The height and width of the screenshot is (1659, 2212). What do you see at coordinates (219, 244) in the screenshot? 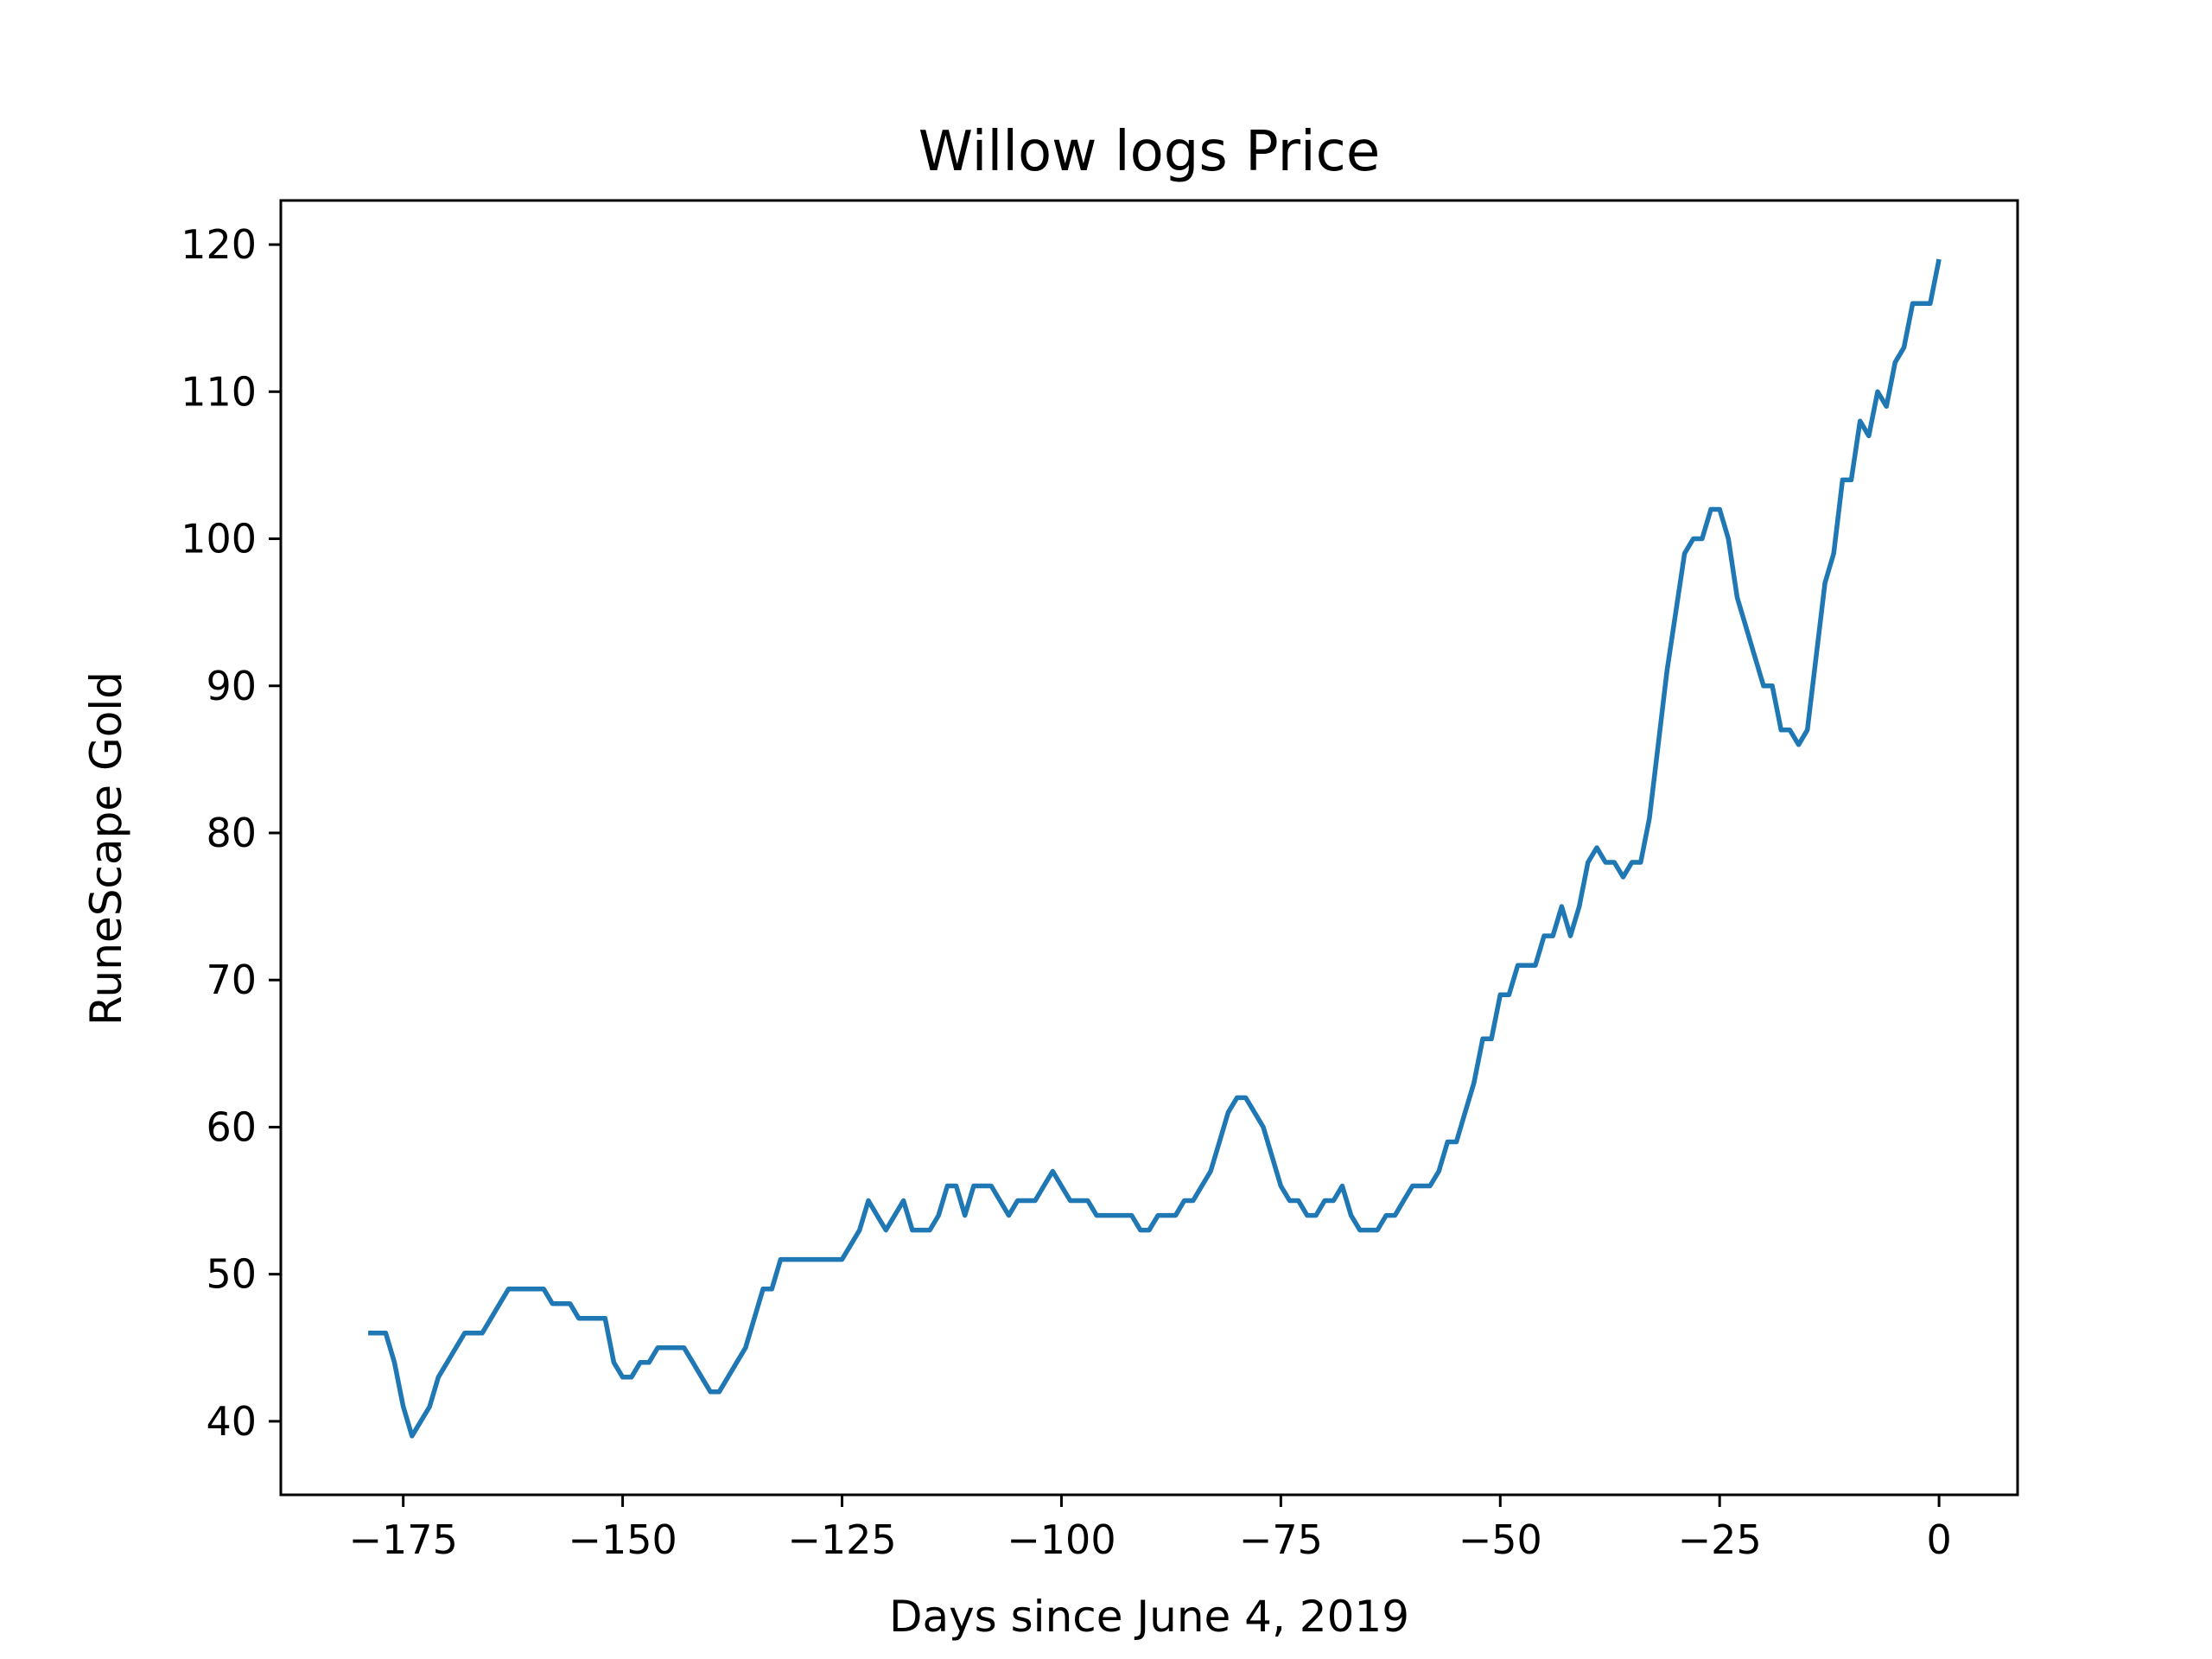
I see `y-tick-label: 120` at bounding box center [219, 244].